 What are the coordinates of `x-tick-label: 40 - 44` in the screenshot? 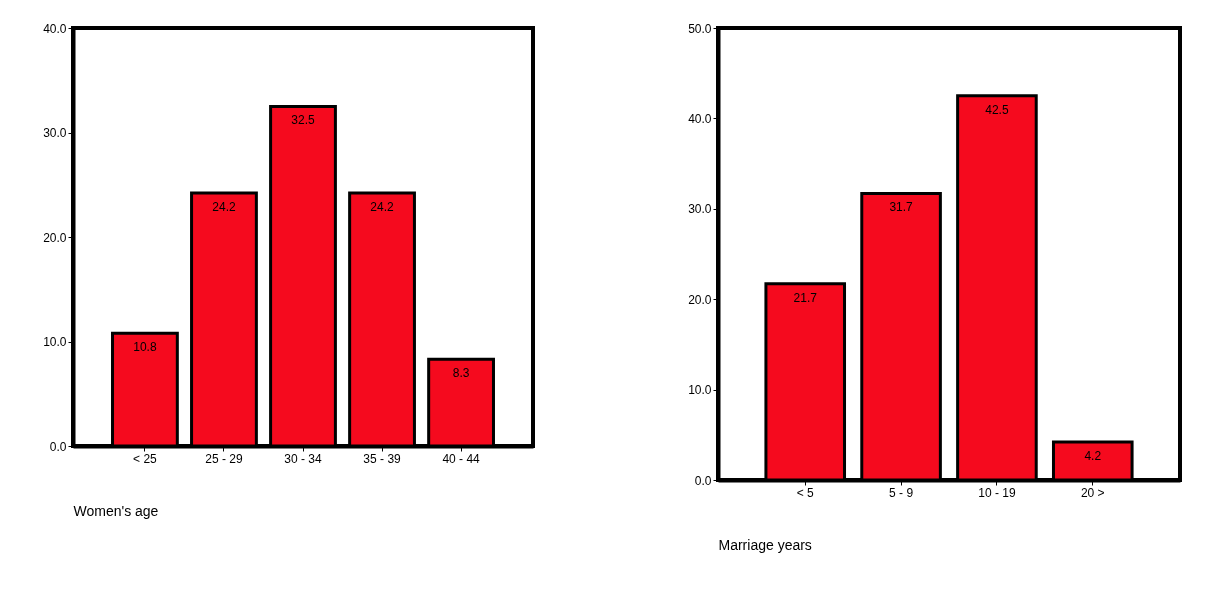 It's located at (461, 458).